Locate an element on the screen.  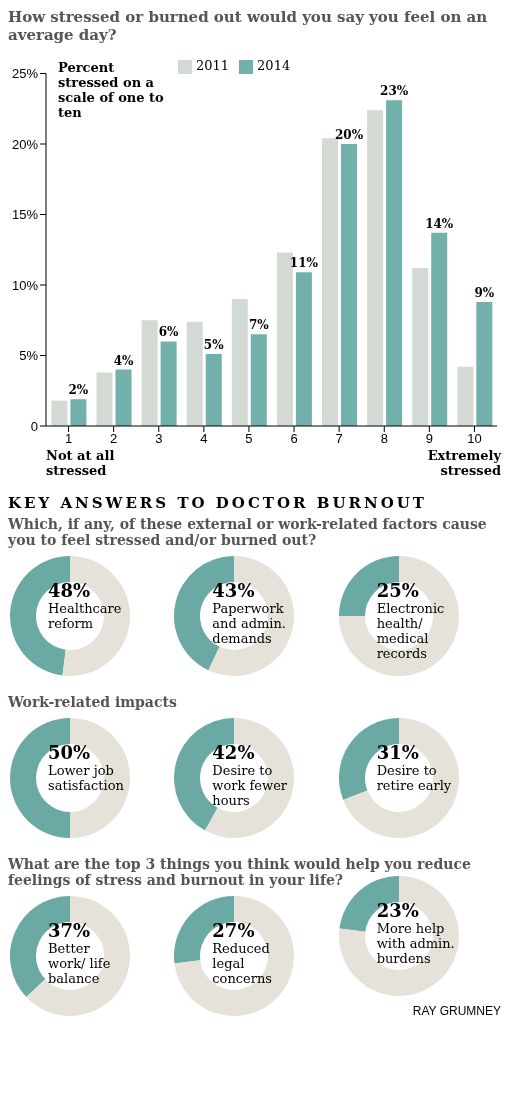
data-label: 42% is located at coordinates (234, 752).